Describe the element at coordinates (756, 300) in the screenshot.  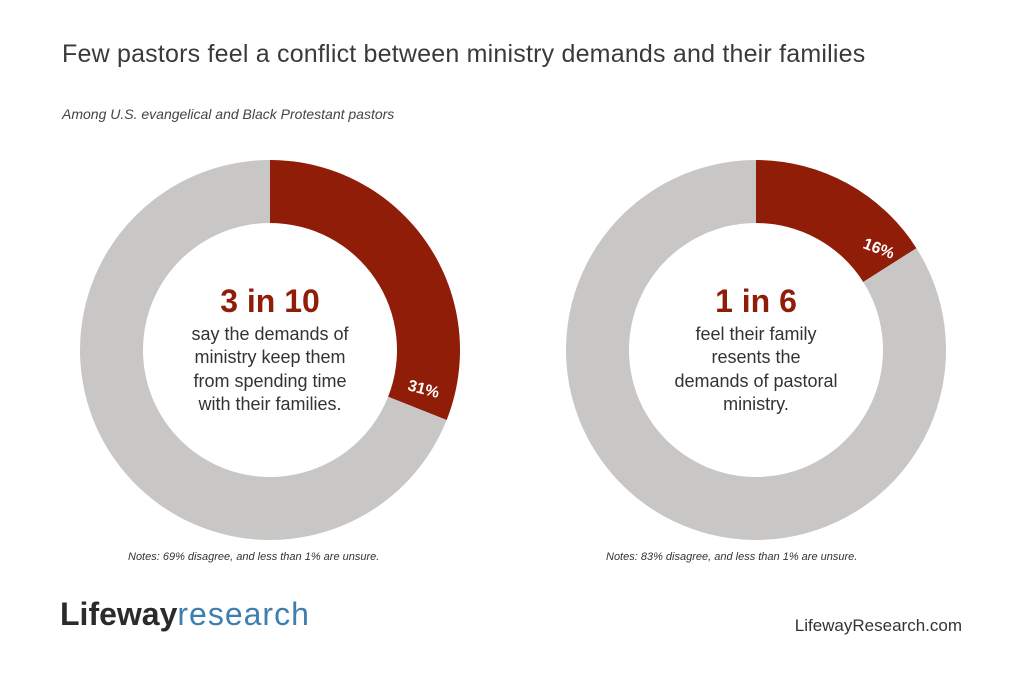
I see `headline-stat: 1 in 6` at that location.